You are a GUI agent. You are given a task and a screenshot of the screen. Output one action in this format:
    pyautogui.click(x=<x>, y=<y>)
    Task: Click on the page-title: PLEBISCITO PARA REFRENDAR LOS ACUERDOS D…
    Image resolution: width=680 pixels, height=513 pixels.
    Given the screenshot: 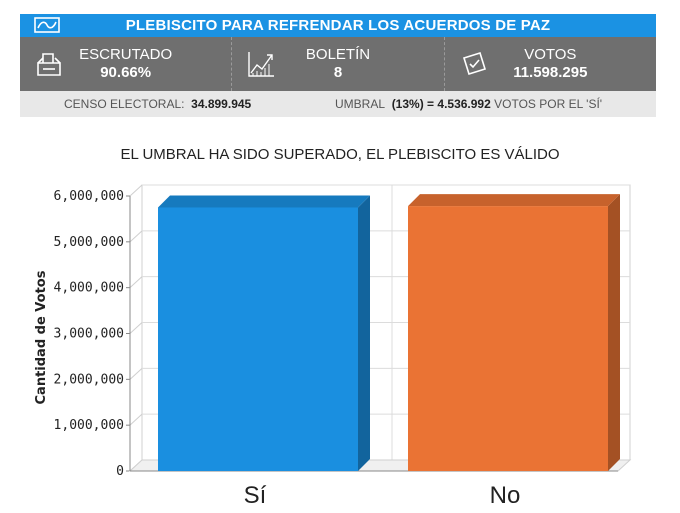 What is the action you would take?
    pyautogui.click(x=338, y=25)
    